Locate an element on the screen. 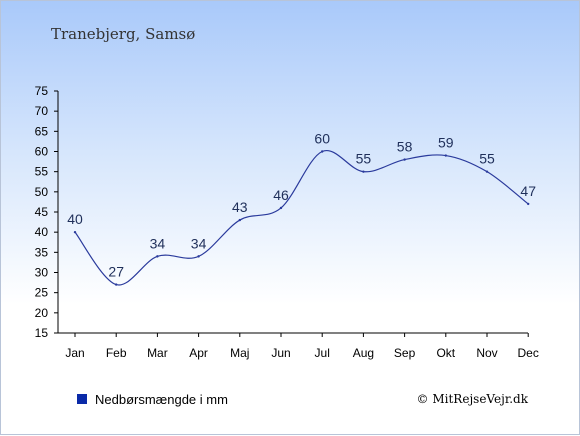  data-label: 47 is located at coordinates (528, 191).